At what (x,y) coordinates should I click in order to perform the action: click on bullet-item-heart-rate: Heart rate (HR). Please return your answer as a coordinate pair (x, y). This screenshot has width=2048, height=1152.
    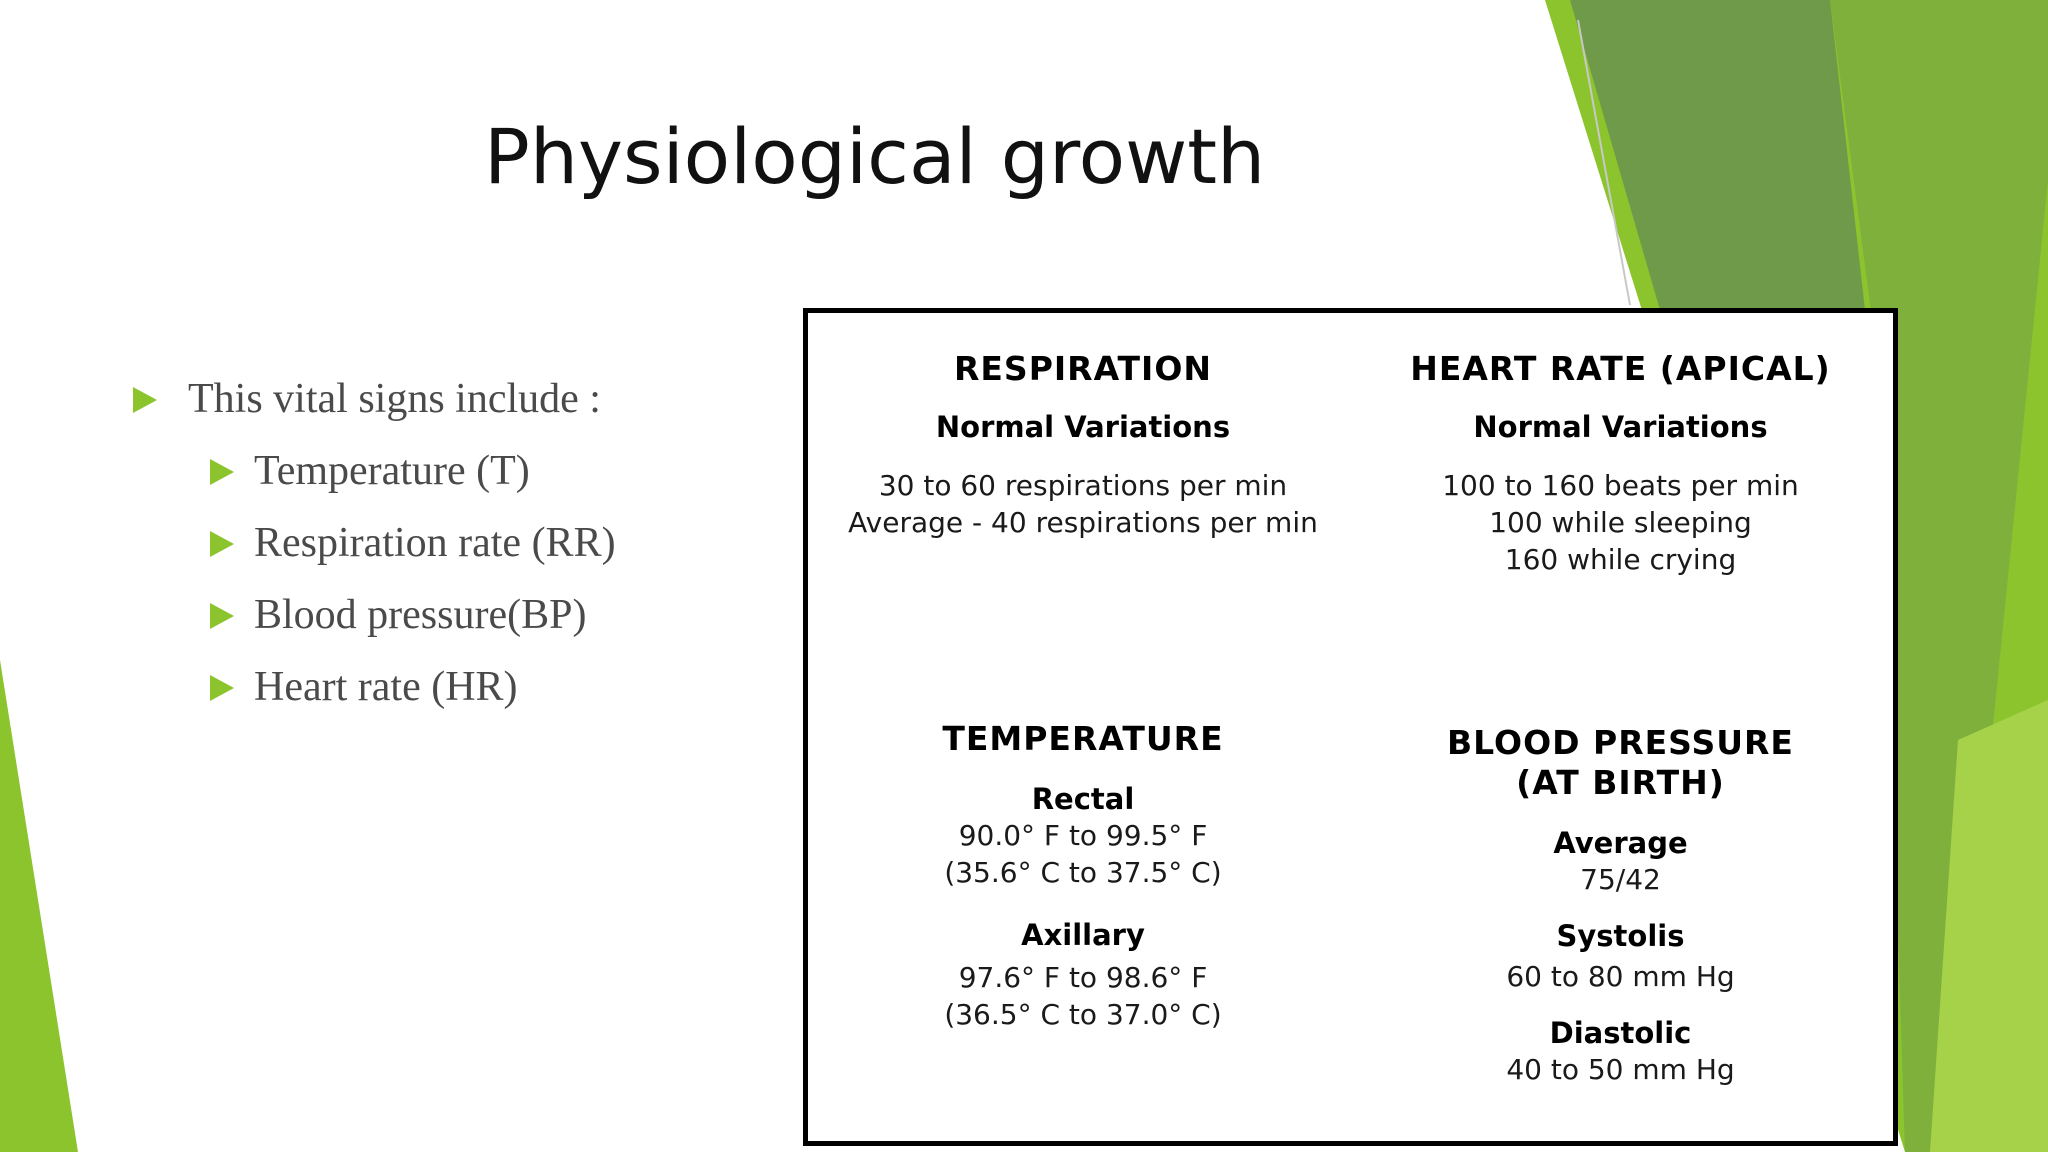
    Looking at the image, I should click on (373, 694).